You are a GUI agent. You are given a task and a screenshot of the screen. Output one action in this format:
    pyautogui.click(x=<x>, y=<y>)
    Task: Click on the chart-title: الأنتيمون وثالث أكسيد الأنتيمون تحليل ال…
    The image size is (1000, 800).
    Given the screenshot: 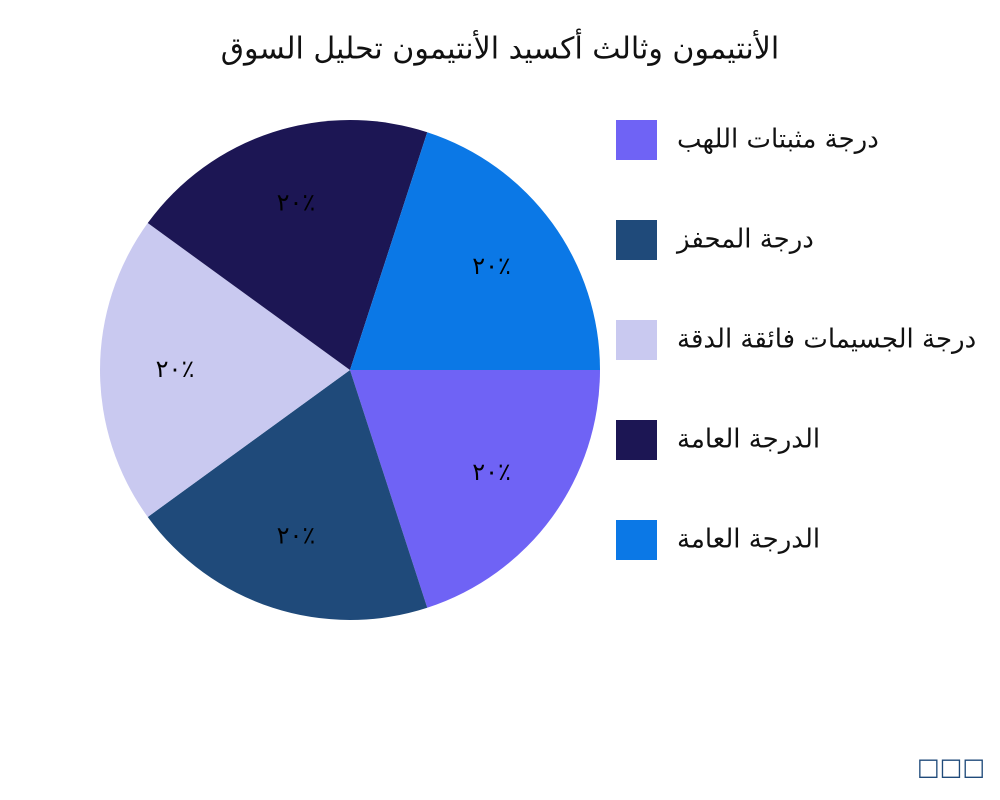 What is the action you would take?
    pyautogui.click(x=500, y=47)
    